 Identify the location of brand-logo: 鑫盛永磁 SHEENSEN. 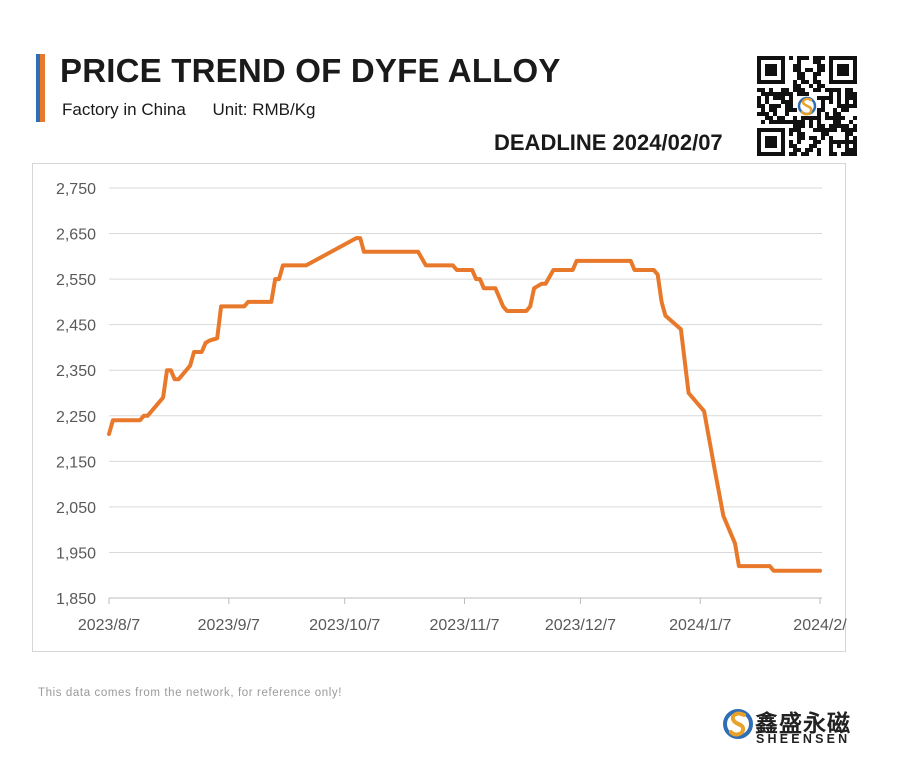
(792, 726).